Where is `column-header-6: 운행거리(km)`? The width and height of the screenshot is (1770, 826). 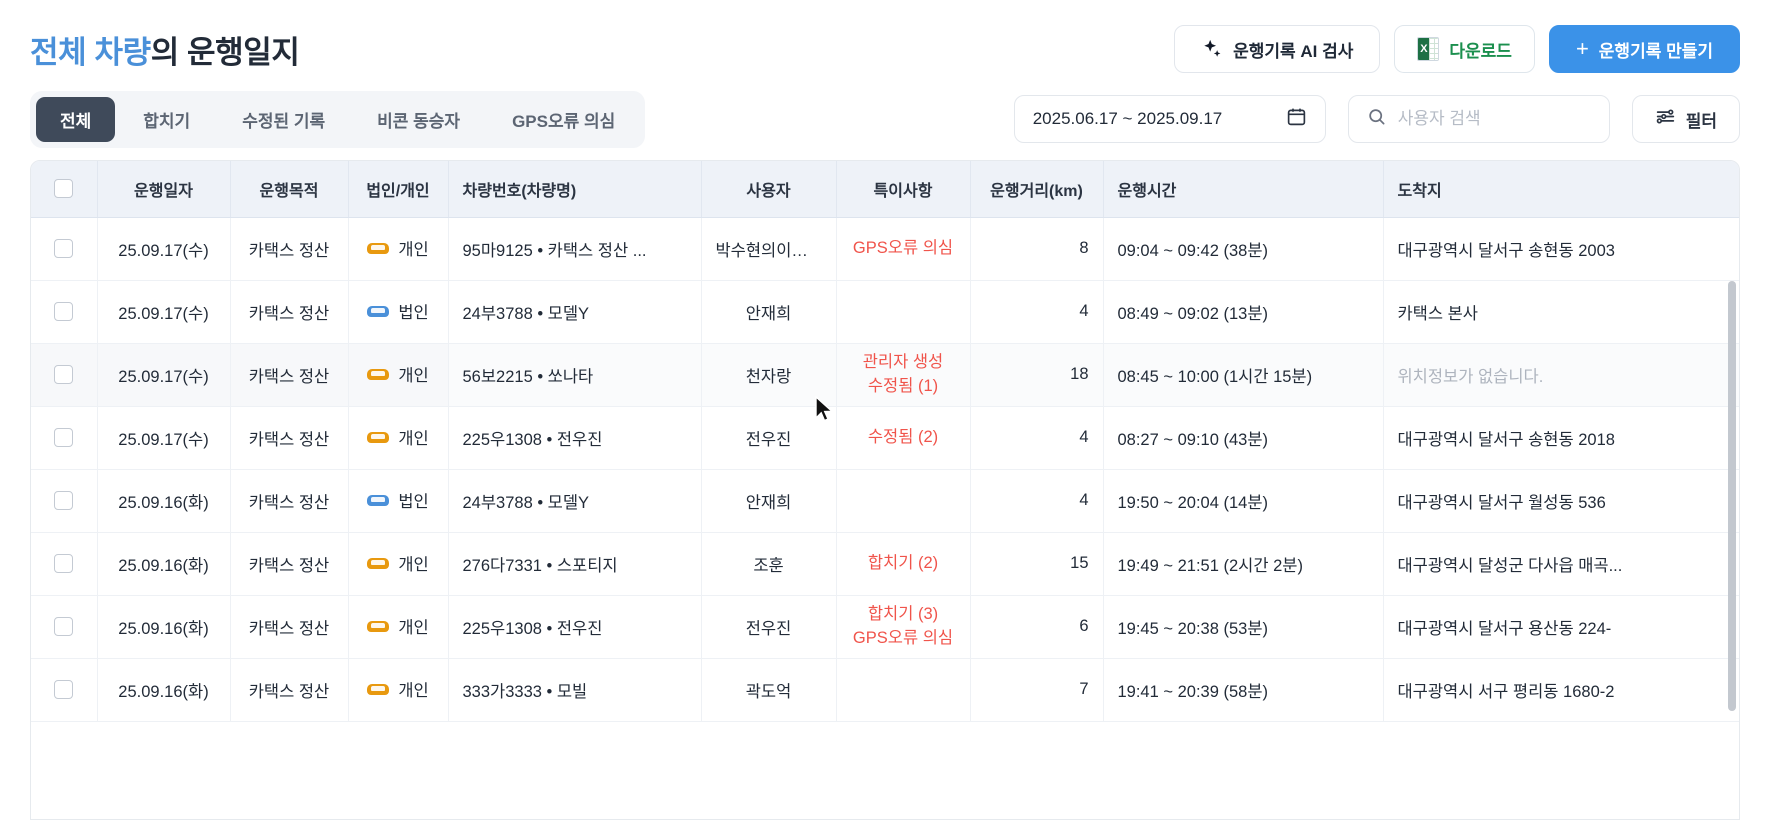
column-header-6: 운행거리(km) is located at coordinates (1037, 189).